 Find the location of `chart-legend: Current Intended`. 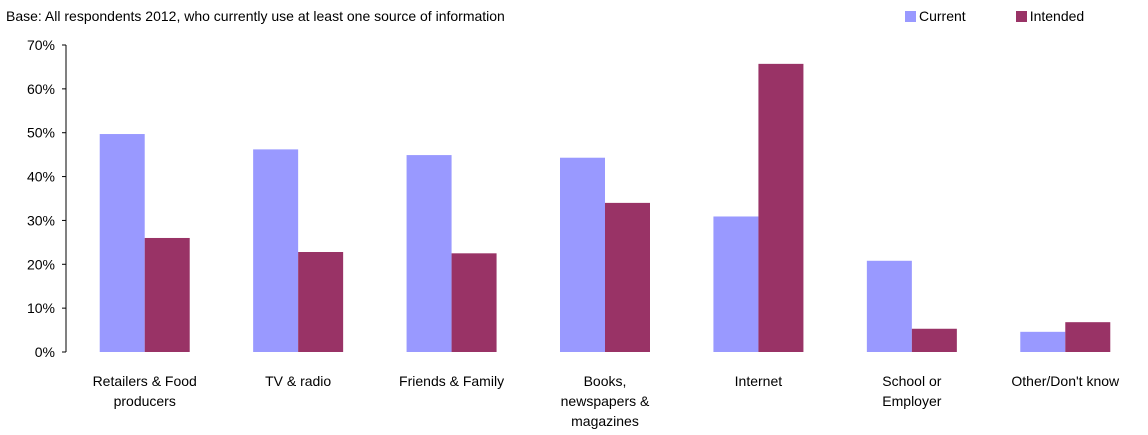

chart-legend: Current Intended is located at coordinates (994, 16).